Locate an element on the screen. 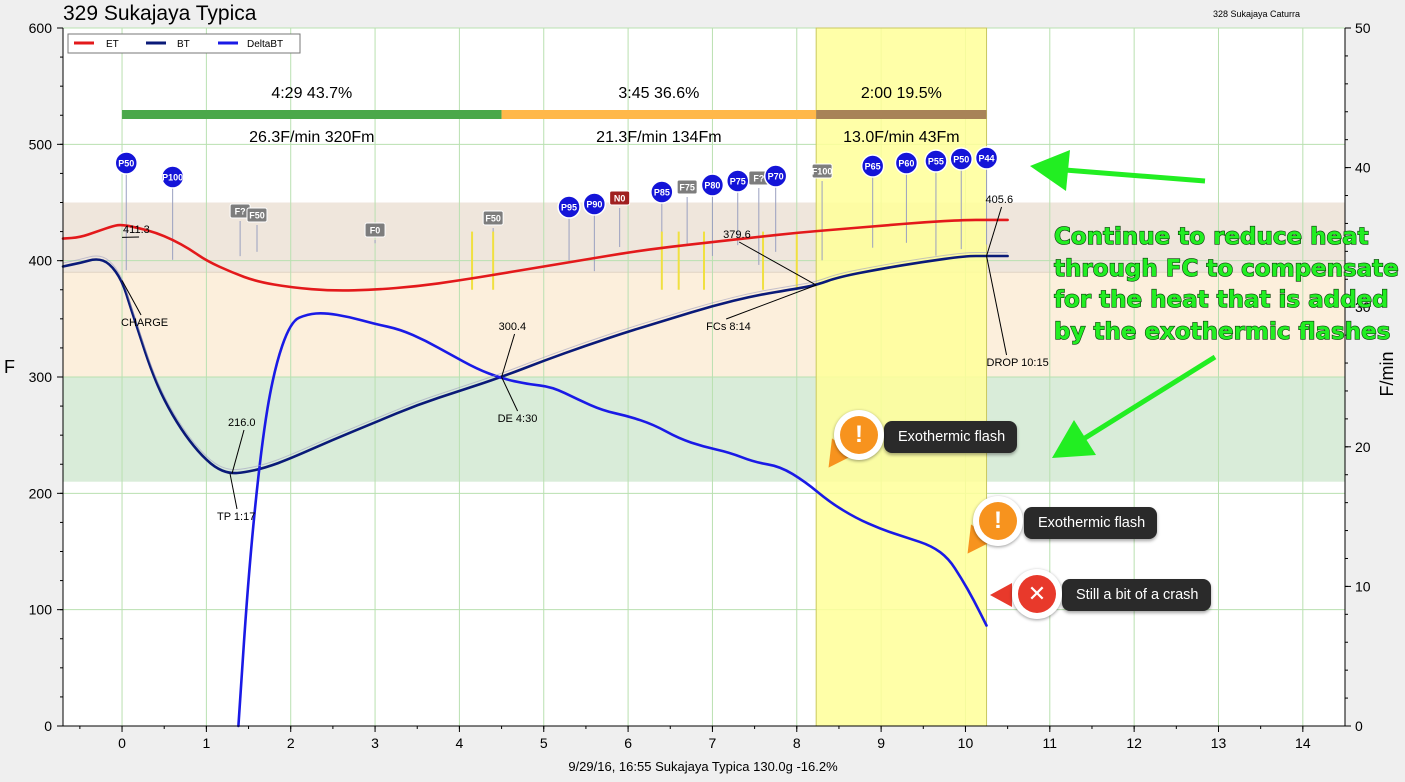 This screenshot has width=1405, height=782. y-tick-label-left: 300 is located at coordinates (41, 377).